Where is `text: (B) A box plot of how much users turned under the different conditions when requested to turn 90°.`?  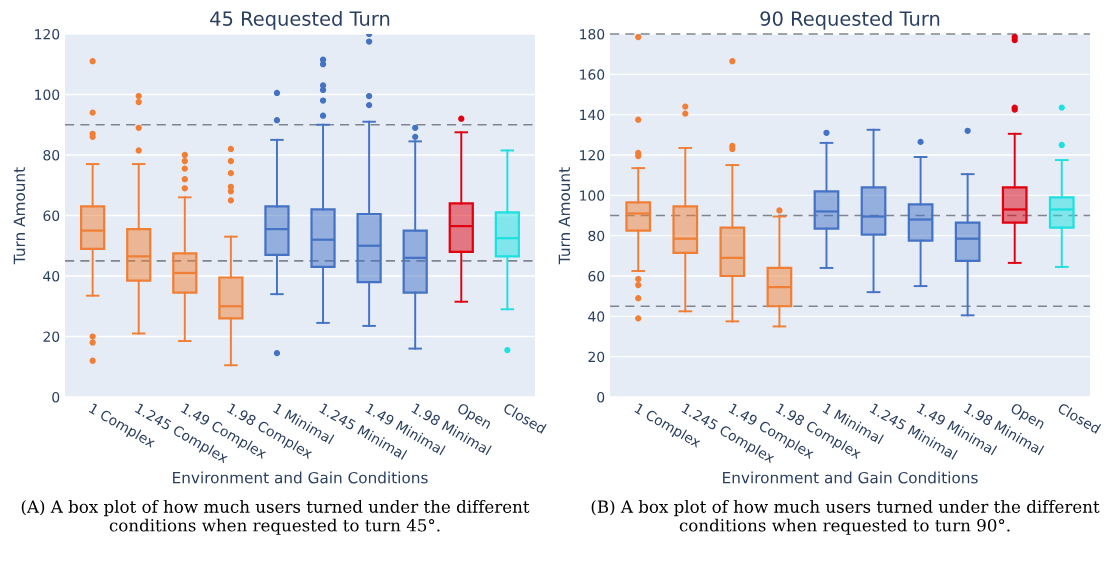 text: (B) A box plot of how much users turned under the different conditions when requested to turn 90°. is located at coordinates (845, 517).